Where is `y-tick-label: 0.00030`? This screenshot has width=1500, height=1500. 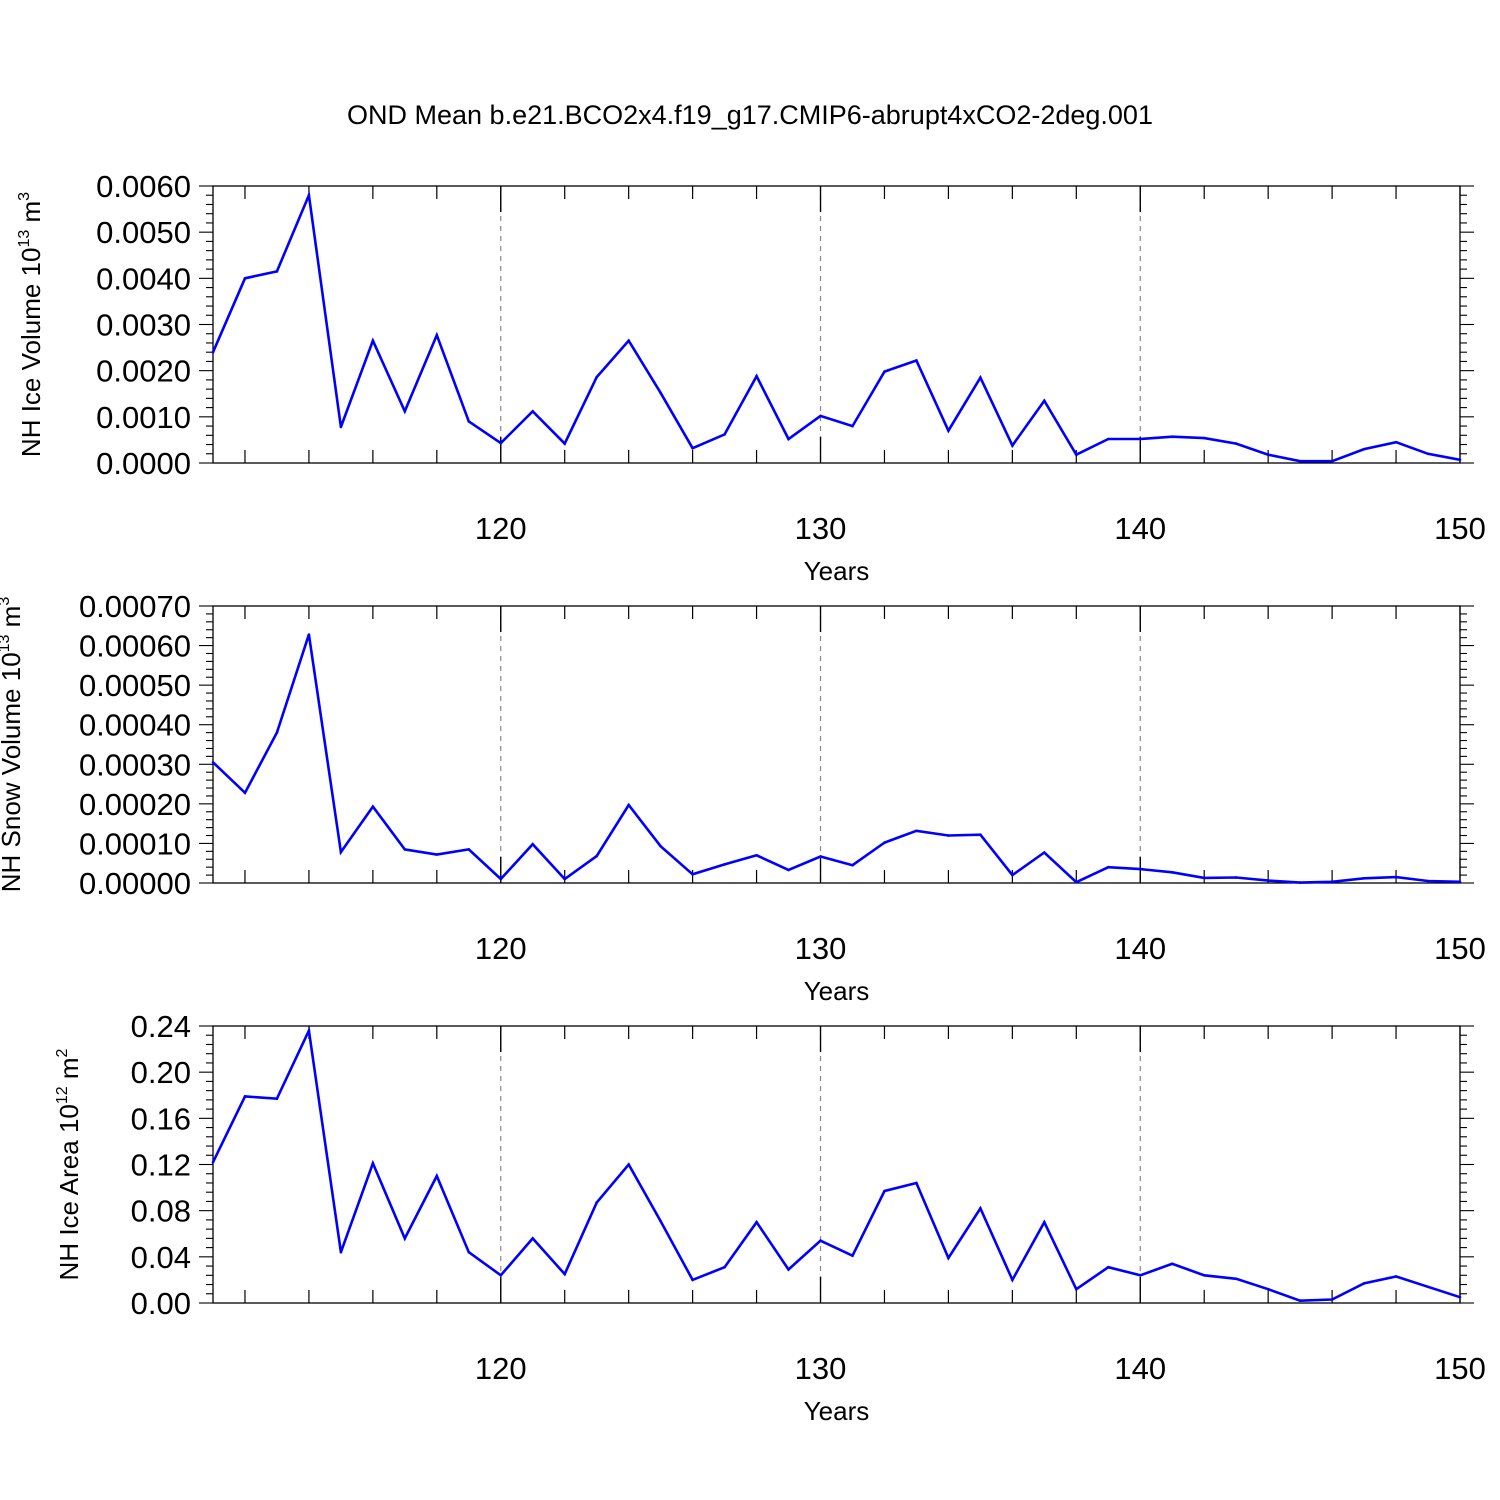 y-tick-label: 0.00030 is located at coordinates (135, 764).